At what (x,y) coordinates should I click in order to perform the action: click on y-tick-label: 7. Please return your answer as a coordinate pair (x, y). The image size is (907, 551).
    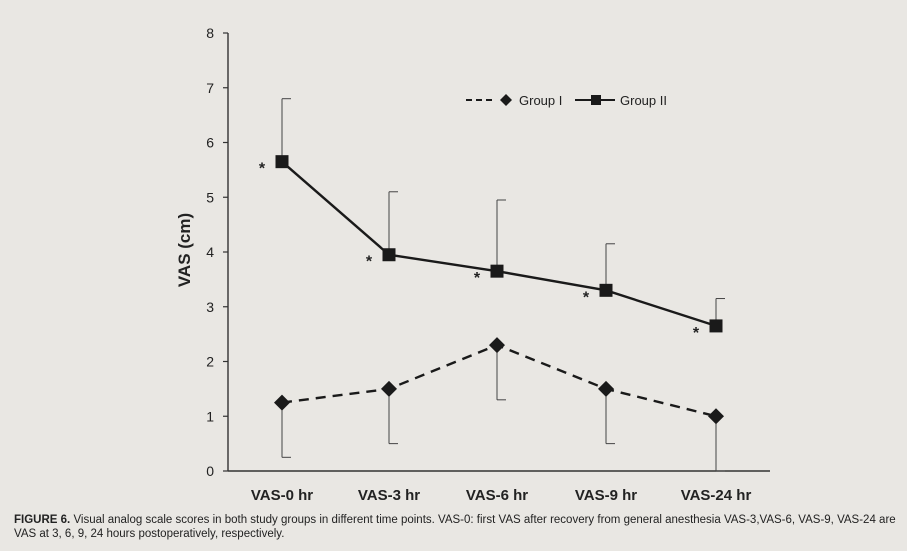
    Looking at the image, I should click on (210, 88).